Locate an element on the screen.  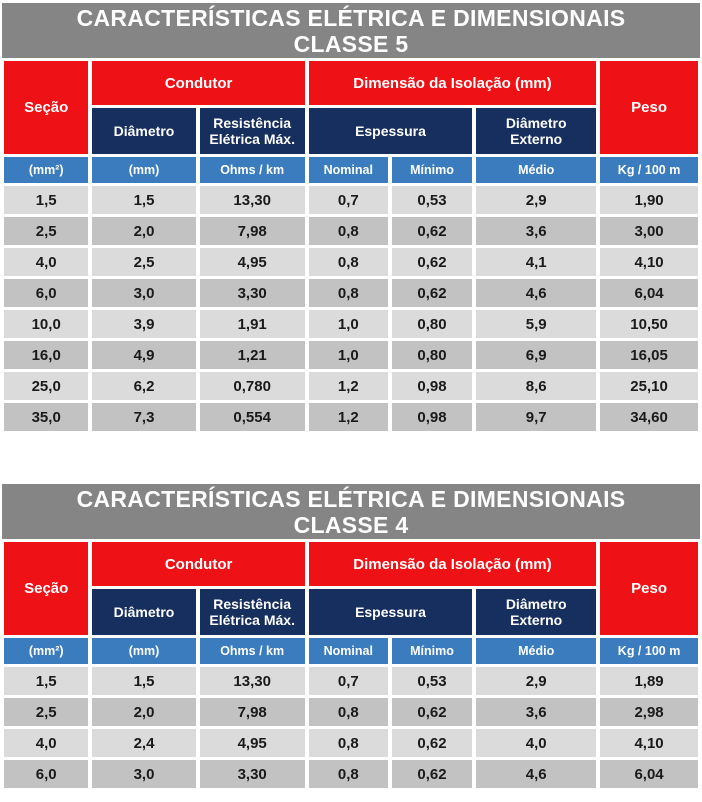
data-cell: 1,90 is located at coordinates (649, 200).